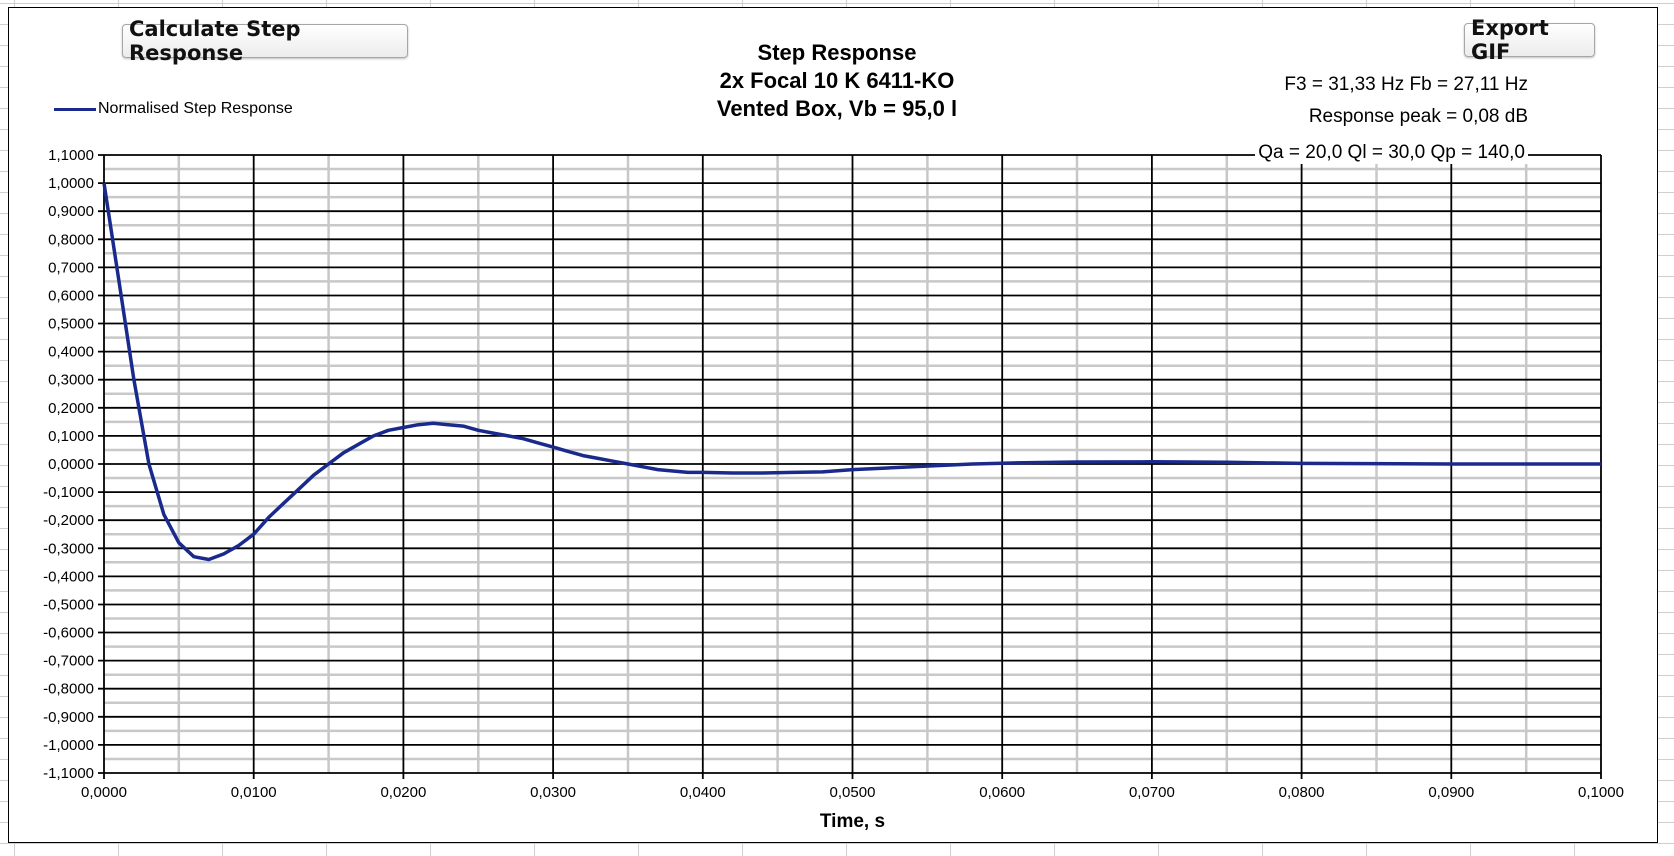 This screenshot has width=1674, height=856. I want to click on legend-swatch, so click(75, 109).